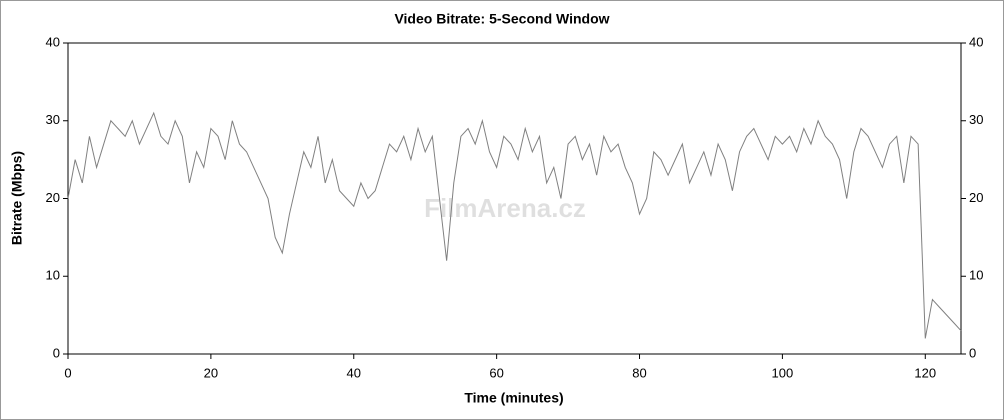 The width and height of the screenshot is (1004, 420). What do you see at coordinates (53, 275) in the screenshot?
I see `y-tick-label: 10` at bounding box center [53, 275].